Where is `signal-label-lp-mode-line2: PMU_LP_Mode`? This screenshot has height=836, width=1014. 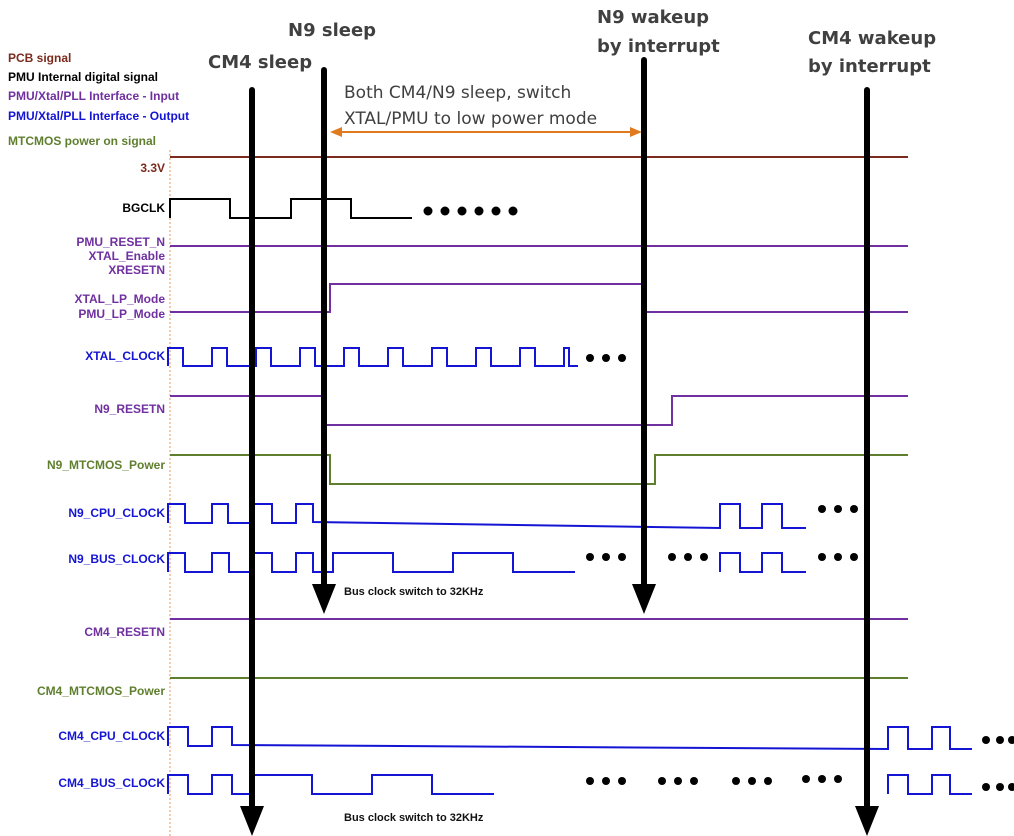
signal-label-lp-mode-line2: PMU_LP_Mode is located at coordinates (121, 314).